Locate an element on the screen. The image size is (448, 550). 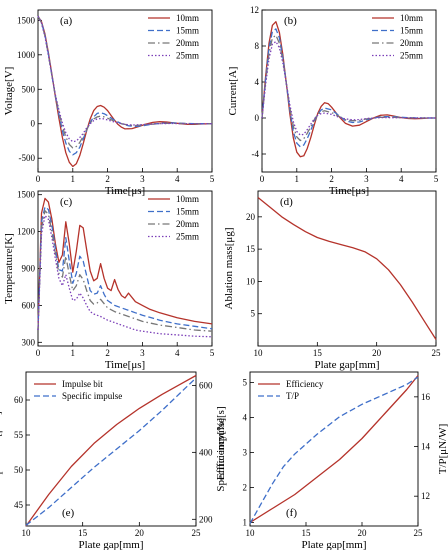
y-tick-label: -500 is located at coordinates (27, 158).